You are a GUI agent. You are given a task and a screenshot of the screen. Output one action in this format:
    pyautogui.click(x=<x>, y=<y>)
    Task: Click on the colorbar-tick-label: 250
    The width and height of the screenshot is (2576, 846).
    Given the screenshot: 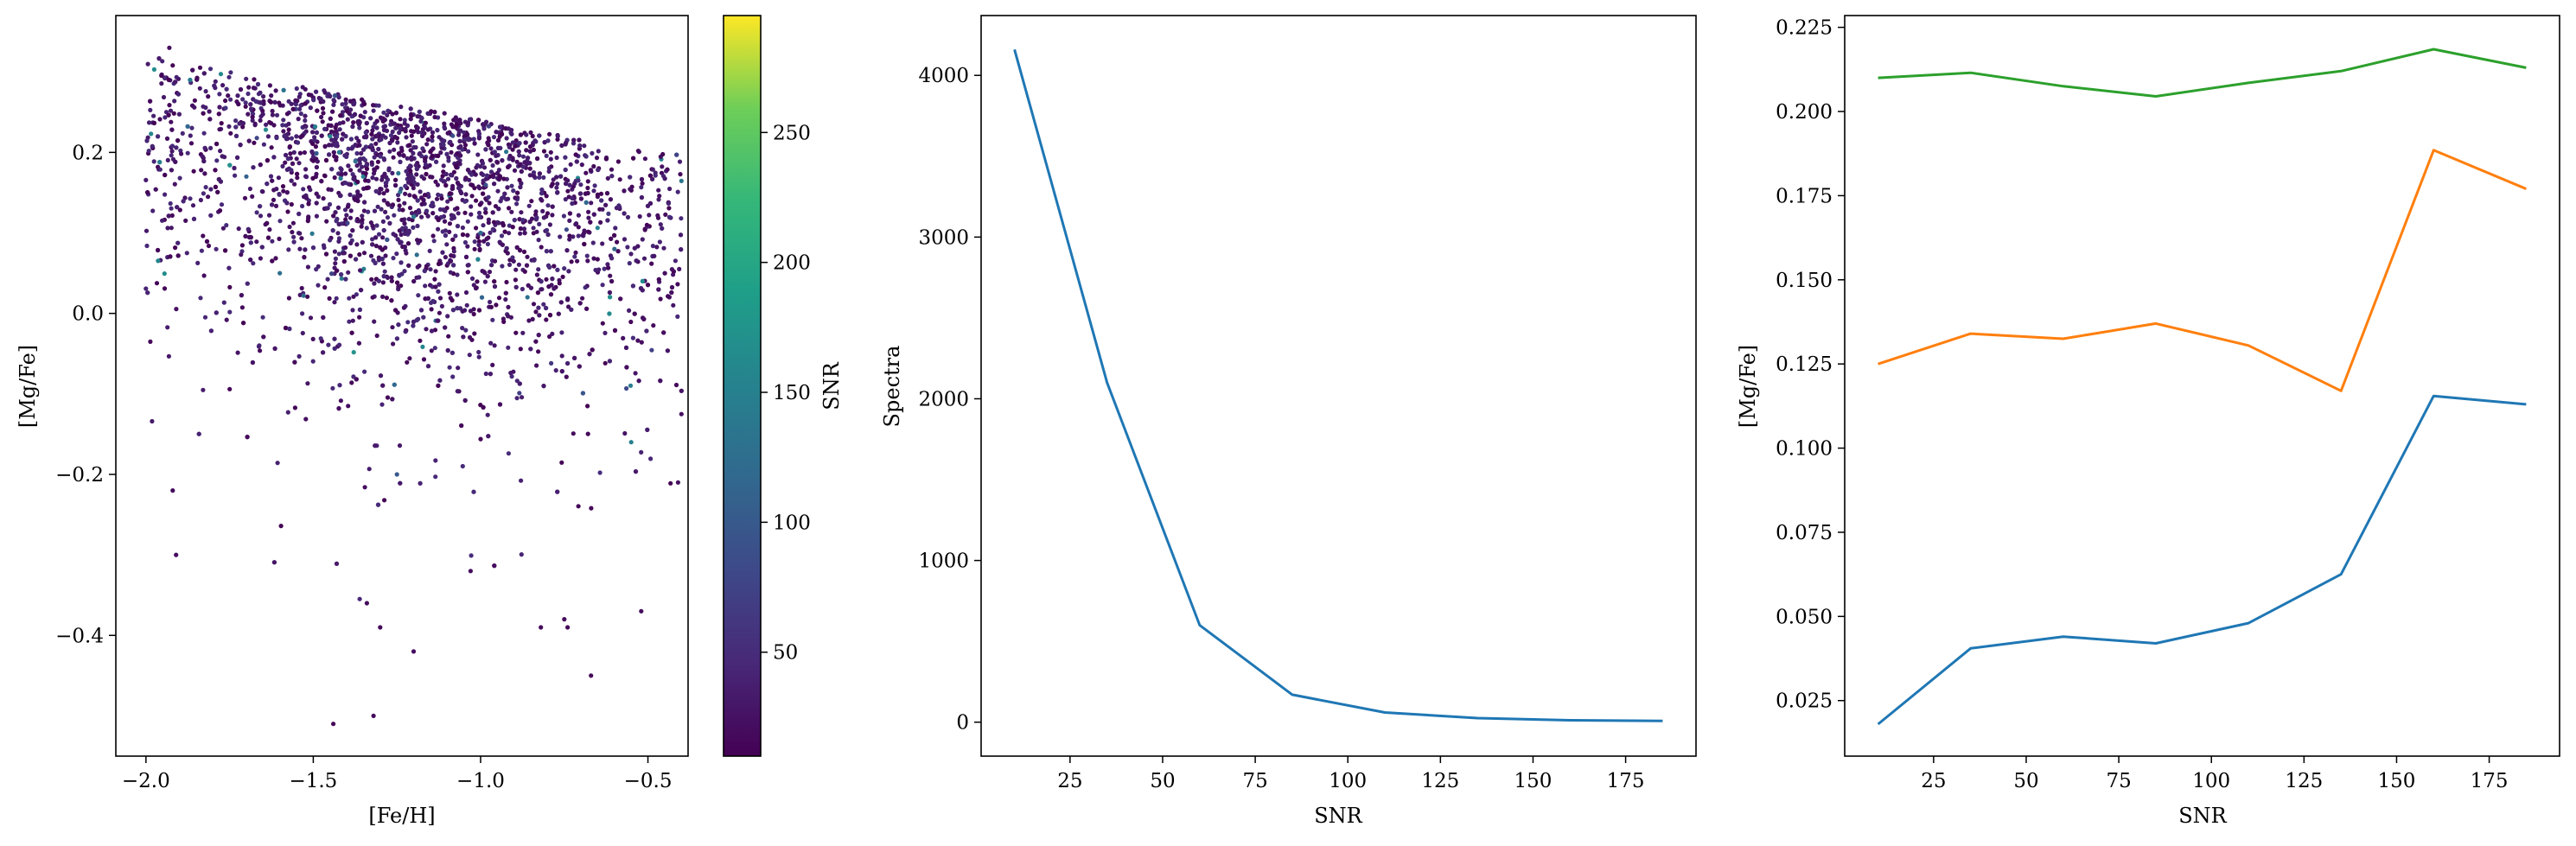 What is the action you would take?
    pyautogui.click(x=792, y=133)
    